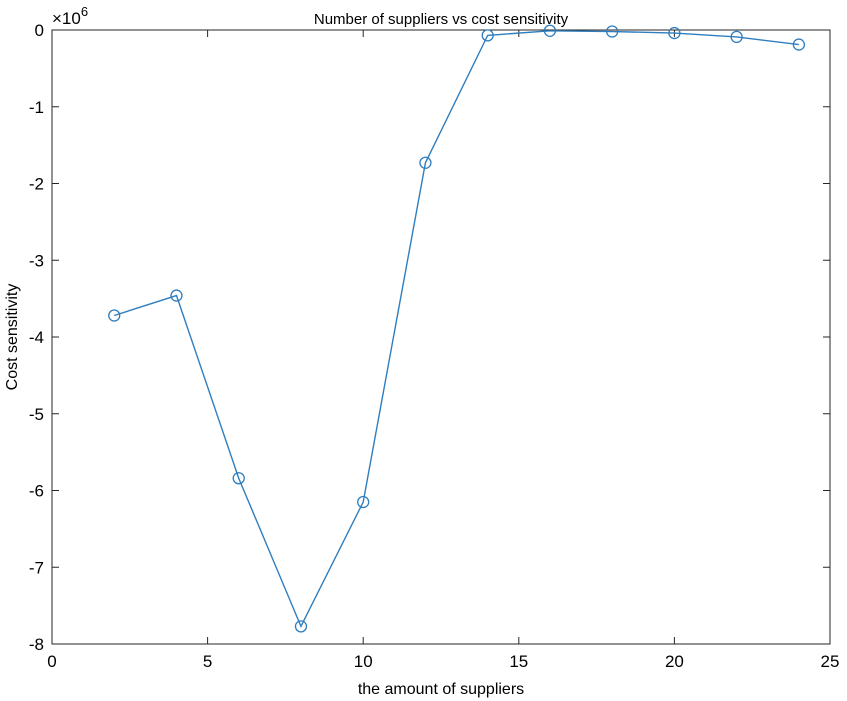 The width and height of the screenshot is (847, 701). Describe the element at coordinates (441, 19) in the screenshot. I see `chart-title: Number of suppliers vs cost sensitivity` at that location.